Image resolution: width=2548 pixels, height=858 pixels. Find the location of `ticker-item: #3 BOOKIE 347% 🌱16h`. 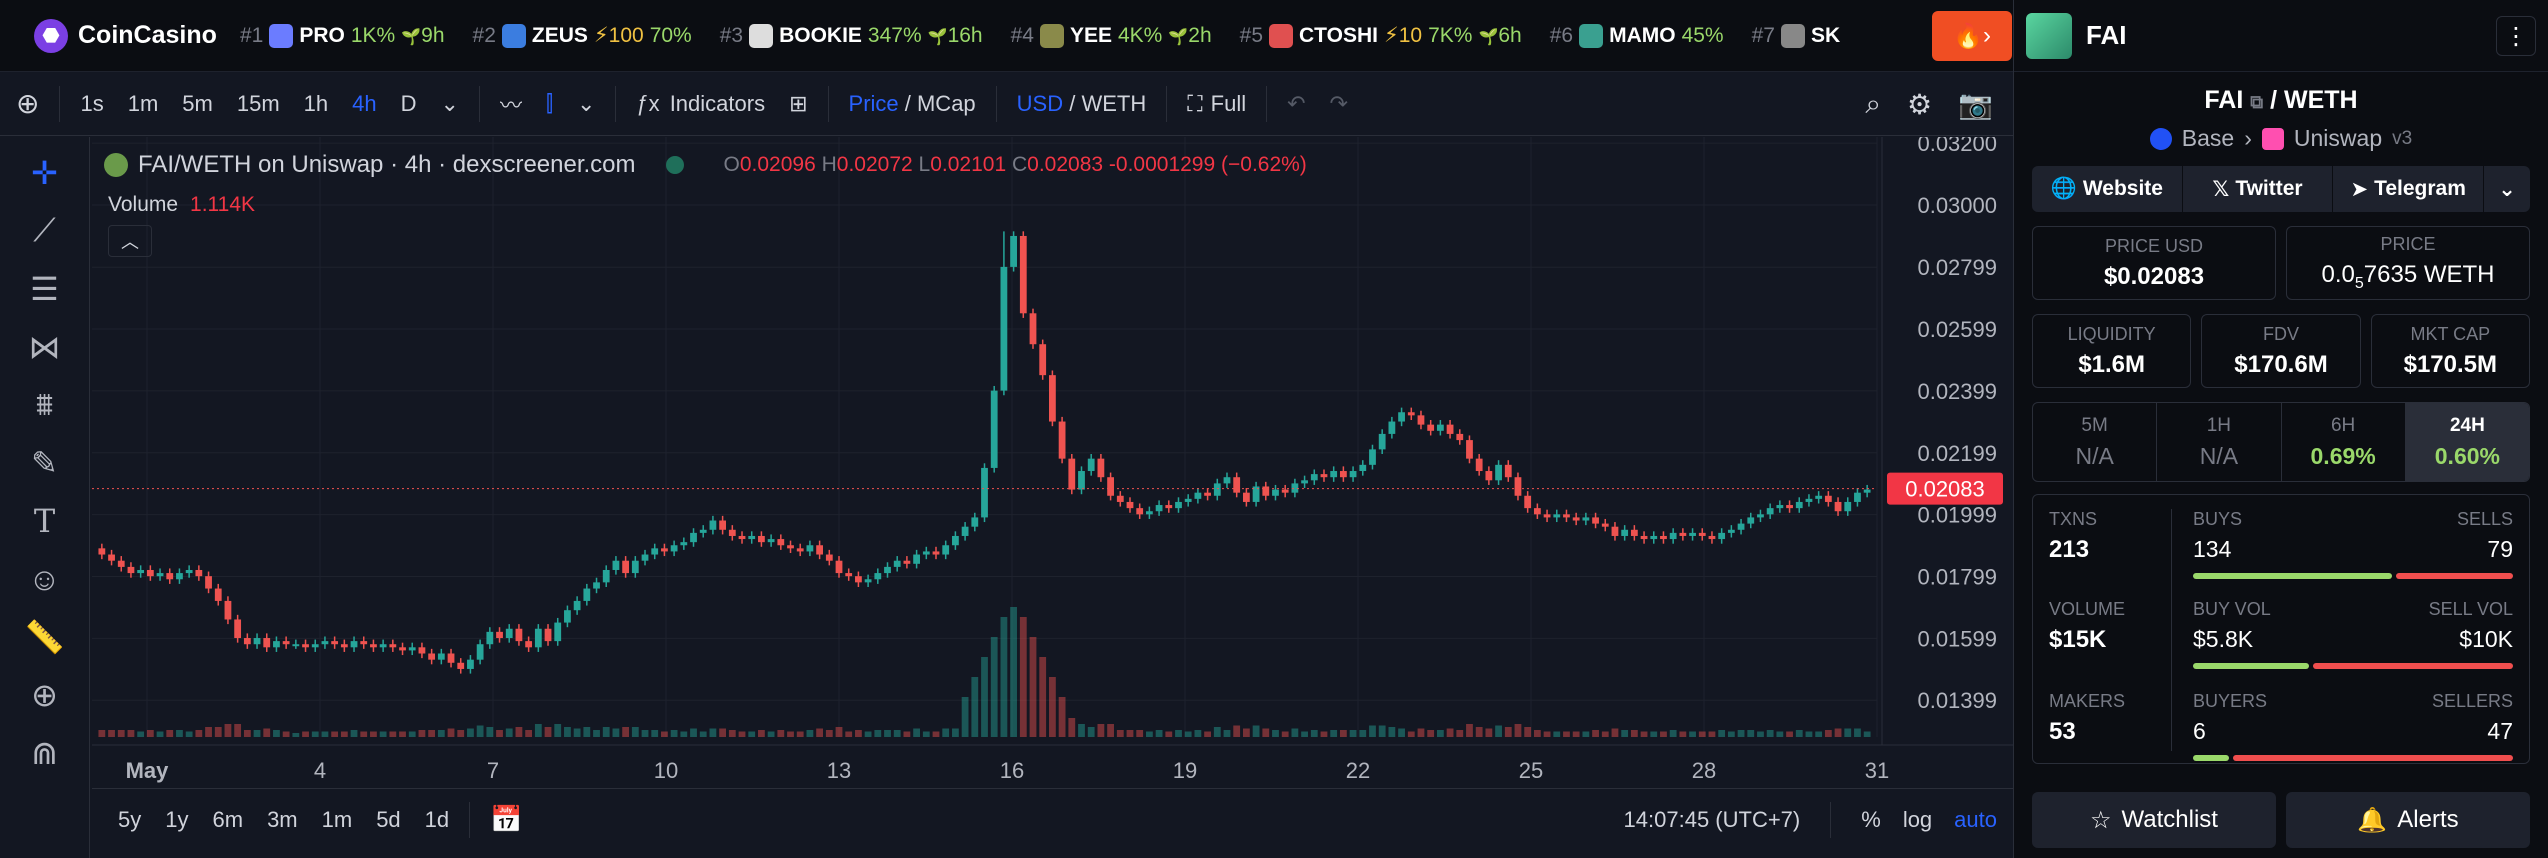

ticker-item: #3 BOOKIE 347% 🌱16h is located at coordinates (851, 35).